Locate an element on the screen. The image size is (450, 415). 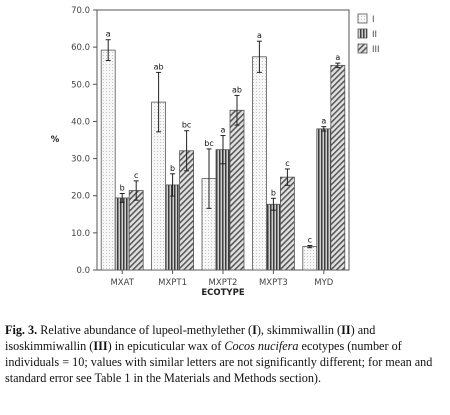
y-axis-label: % is located at coordinates (55, 140).